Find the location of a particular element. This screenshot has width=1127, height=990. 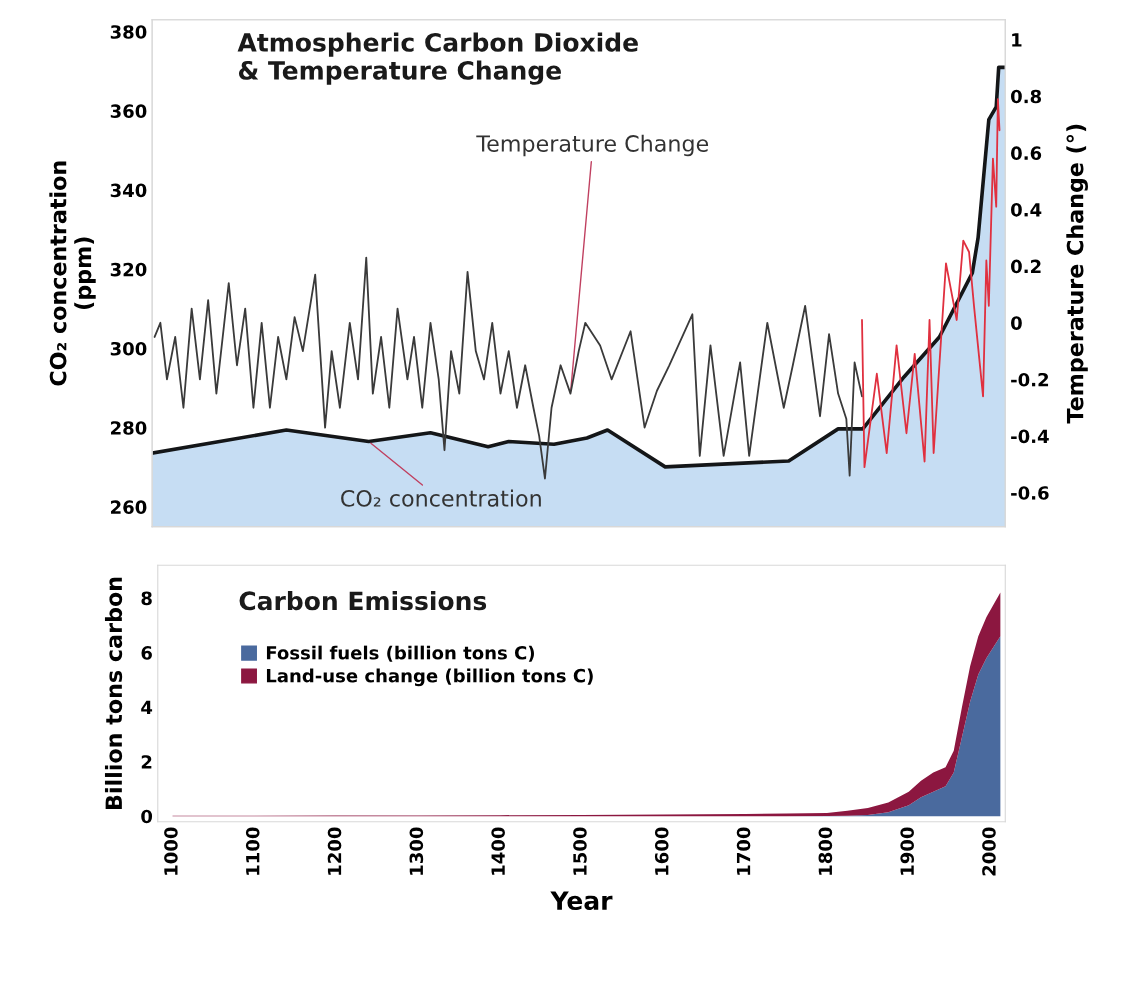

y2-tick-label: 0.4 is located at coordinates (1026, 209).